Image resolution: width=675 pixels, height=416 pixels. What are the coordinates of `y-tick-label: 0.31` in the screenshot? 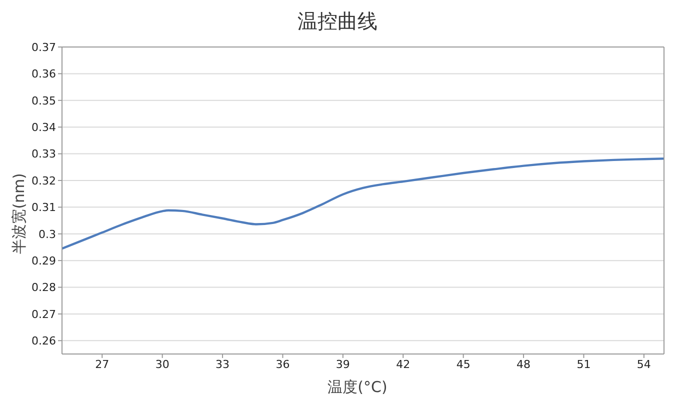 It's located at (44, 207).